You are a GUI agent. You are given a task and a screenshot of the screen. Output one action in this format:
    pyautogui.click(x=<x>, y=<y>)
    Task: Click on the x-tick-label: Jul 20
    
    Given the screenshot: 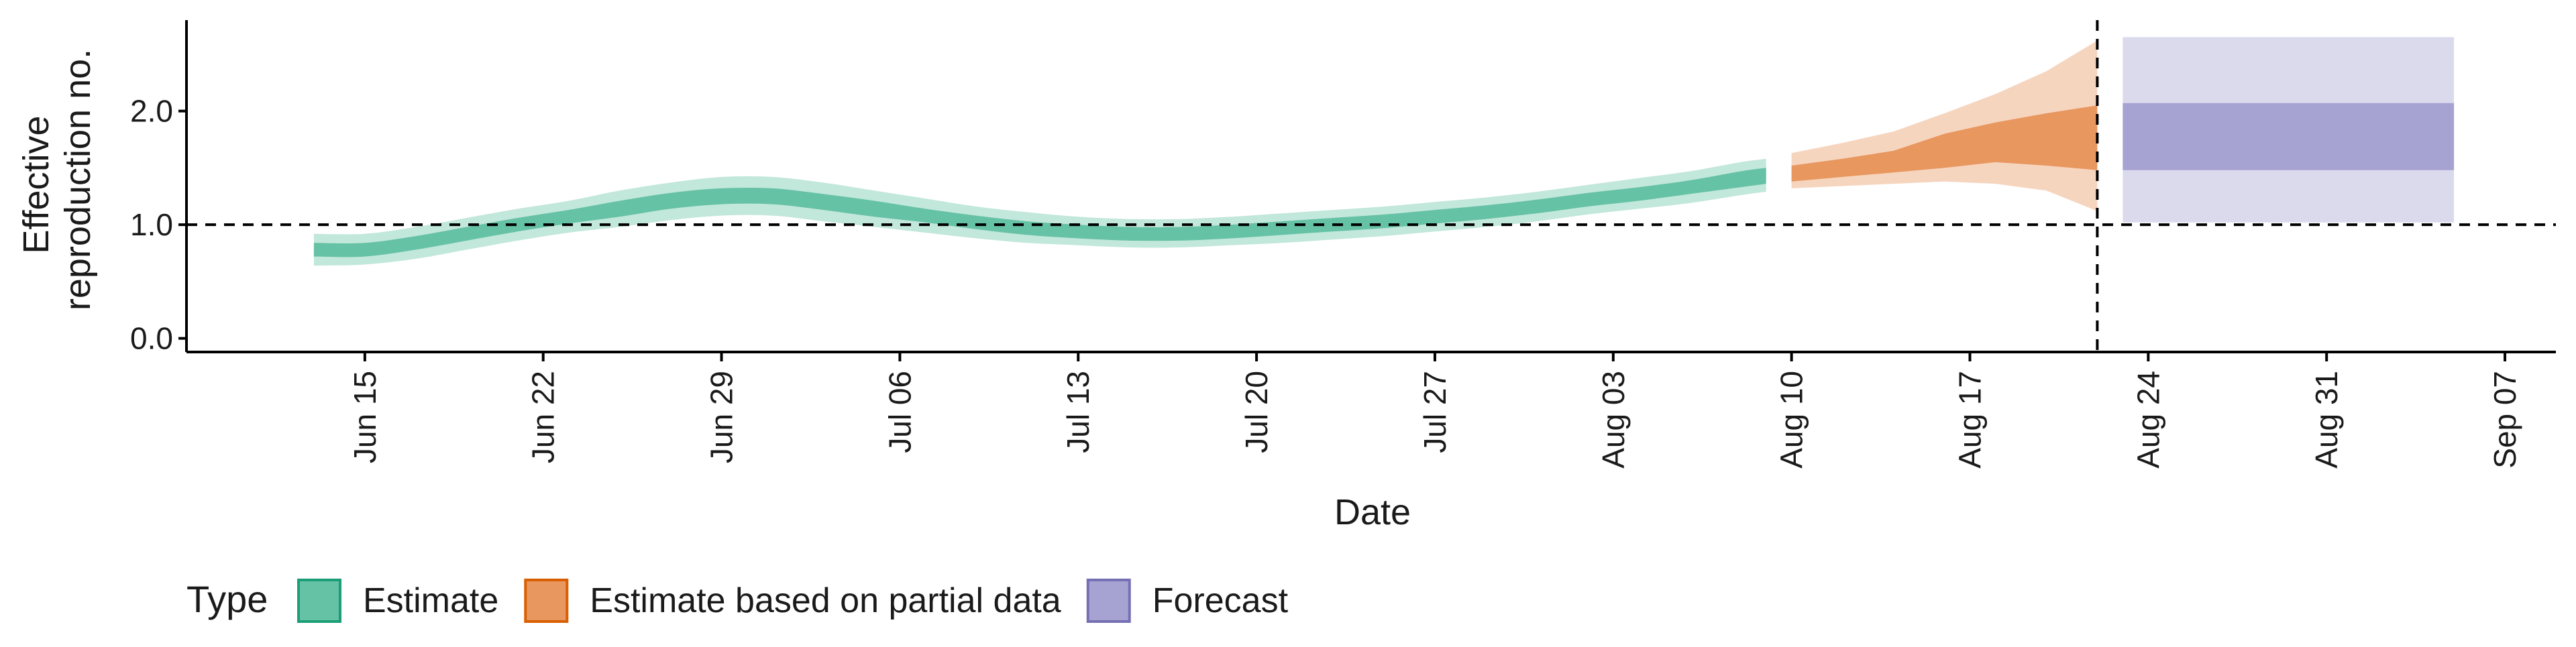 What is the action you would take?
    pyautogui.click(x=1256, y=412)
    